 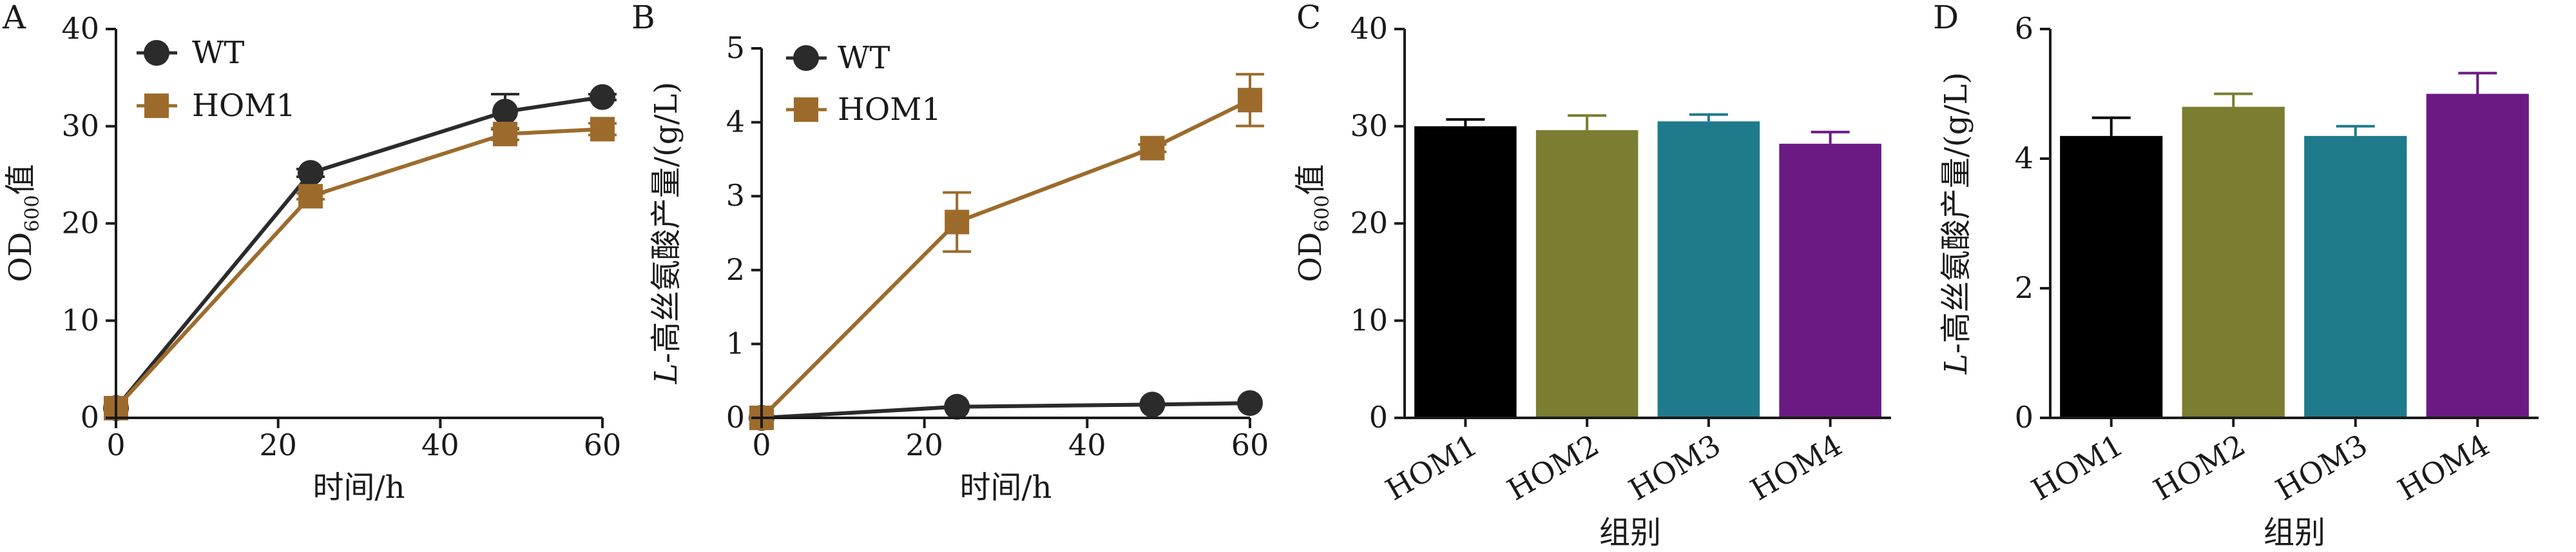 I want to click on panel-c-y-title-suffix: 值, so click(x=1311, y=179).